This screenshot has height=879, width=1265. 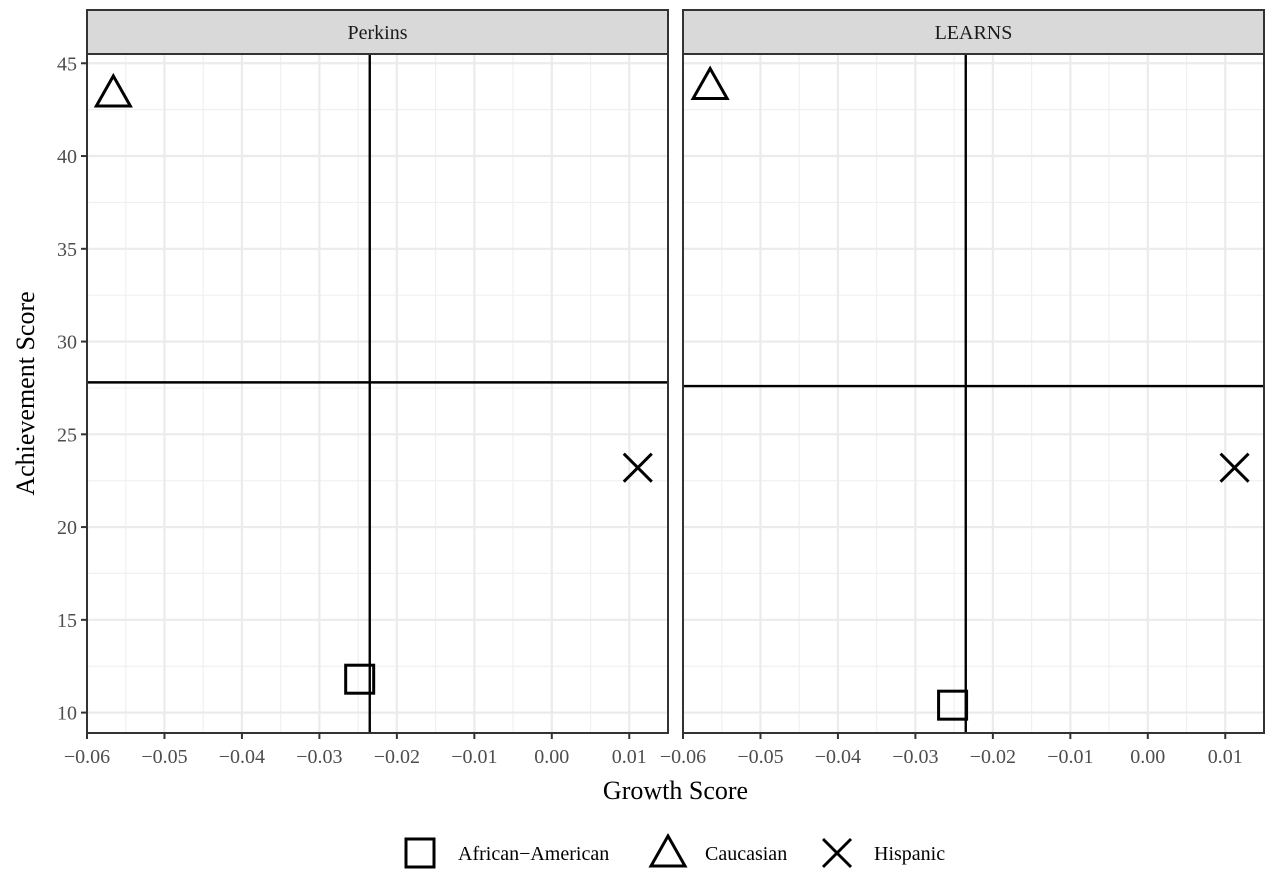 What do you see at coordinates (397, 757) in the screenshot?
I see `panel-0-x-tick-label: −0.02` at bounding box center [397, 757].